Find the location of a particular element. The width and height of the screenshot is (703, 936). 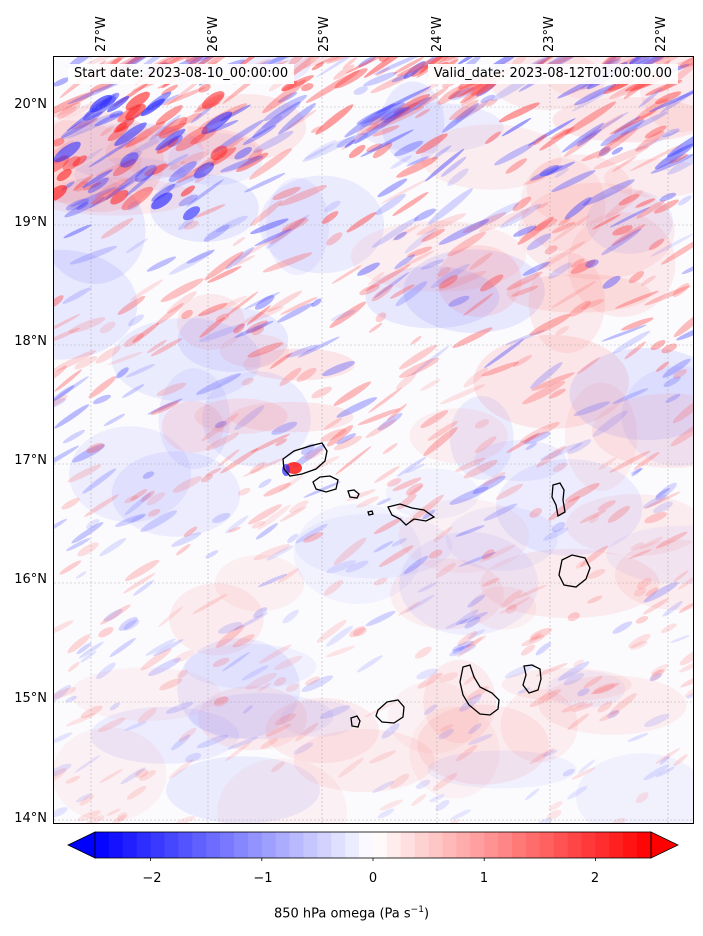

lon-label-26w: 26°W is located at coordinates (213, 34).